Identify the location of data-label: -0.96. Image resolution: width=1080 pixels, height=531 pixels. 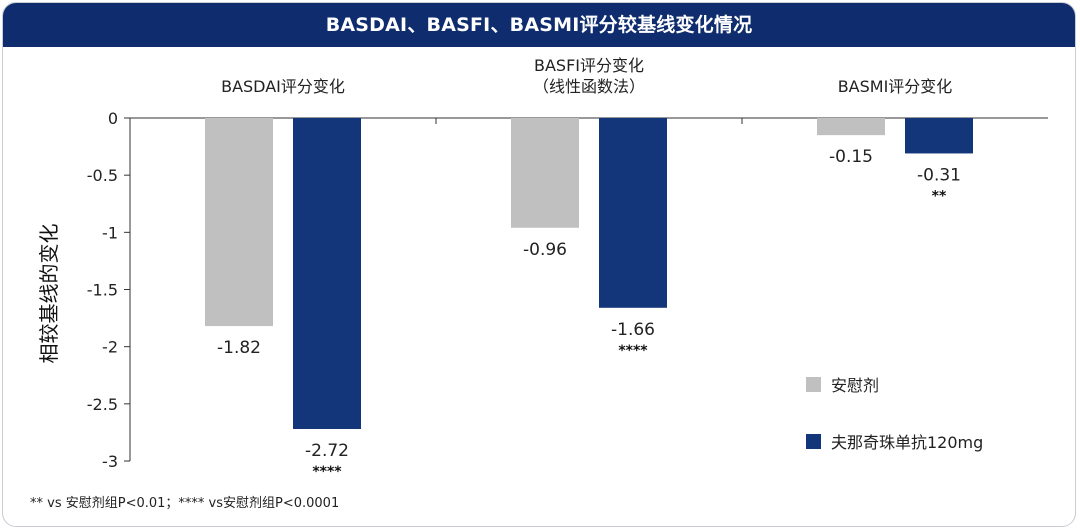
(545, 250).